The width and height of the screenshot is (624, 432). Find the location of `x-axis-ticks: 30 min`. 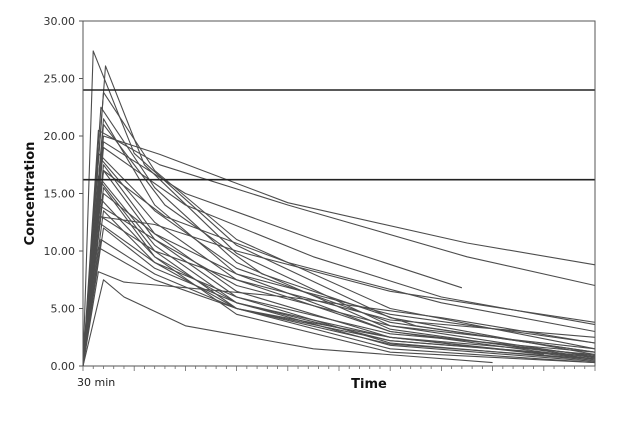

x-axis-ticks: 30 min is located at coordinates (336, 377).